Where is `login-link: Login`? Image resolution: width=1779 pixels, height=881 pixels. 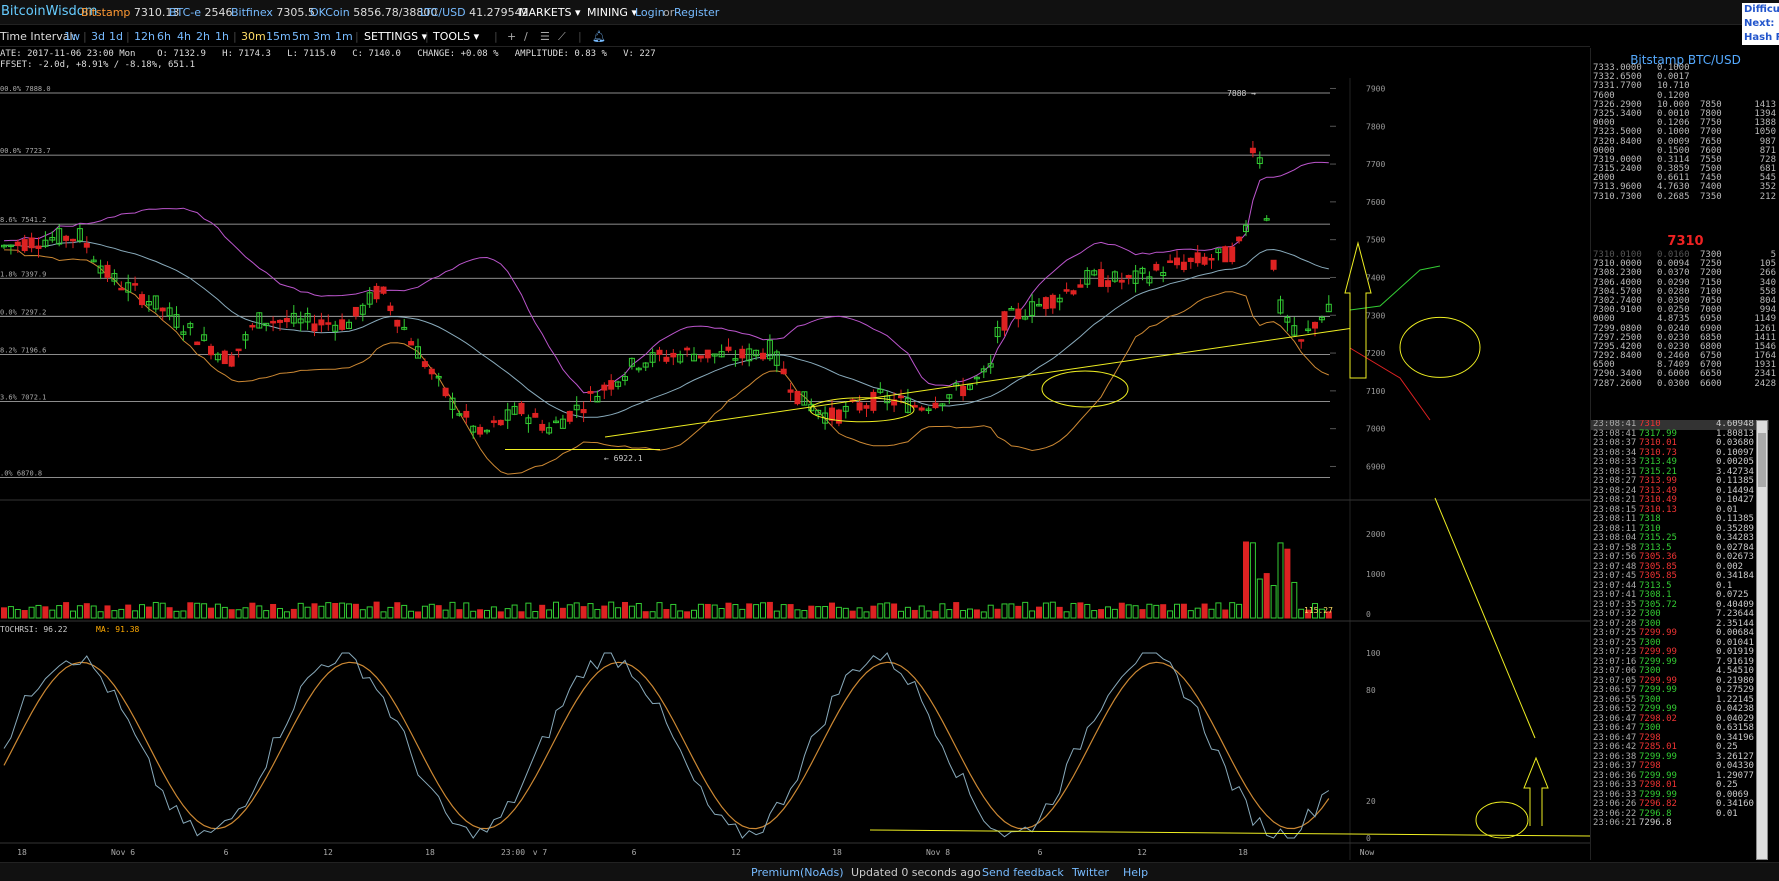
login-link: Login is located at coordinates (650, 12).